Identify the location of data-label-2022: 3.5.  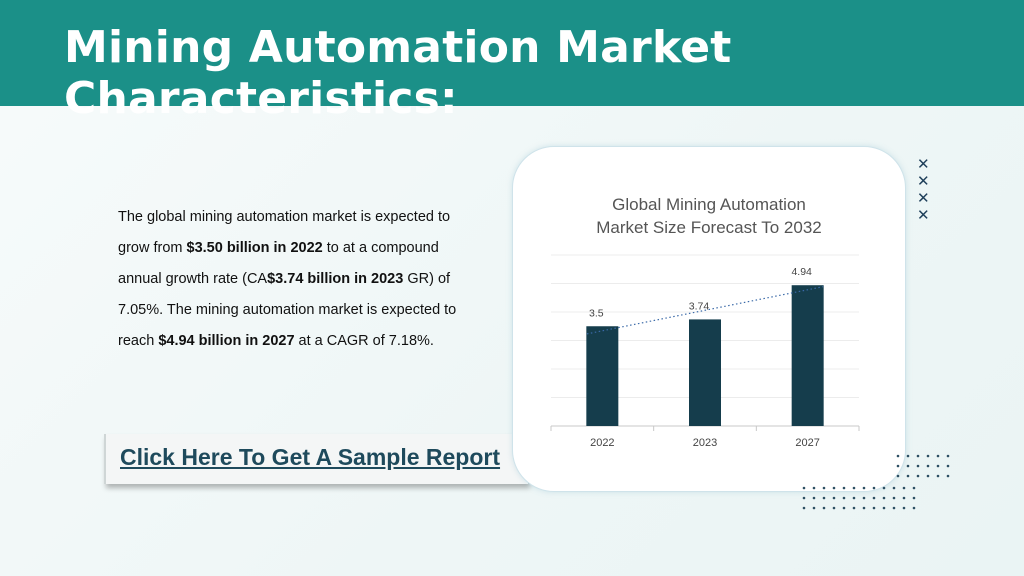
(596, 313).